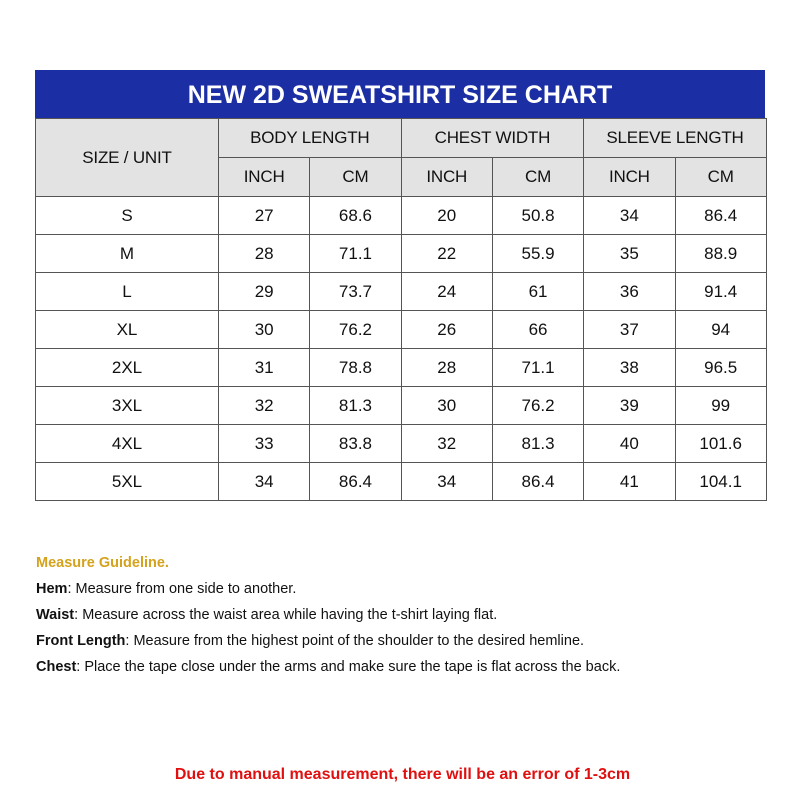  What do you see at coordinates (127, 443) in the screenshot?
I see `size-cell: 4XL` at bounding box center [127, 443].